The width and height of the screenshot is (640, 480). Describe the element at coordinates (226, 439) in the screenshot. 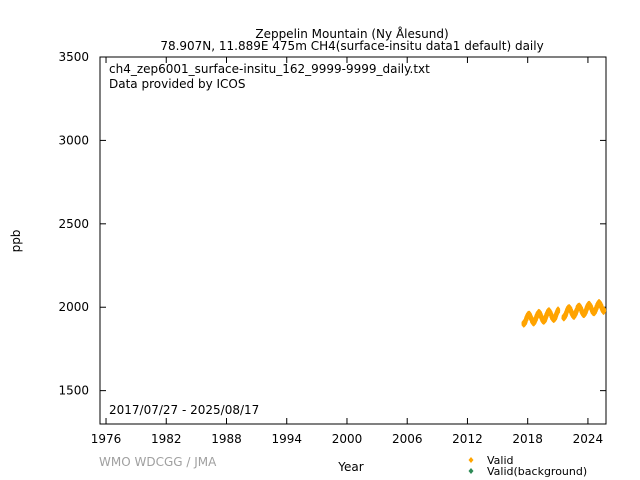

I see `x-tick-label: 1988` at that location.